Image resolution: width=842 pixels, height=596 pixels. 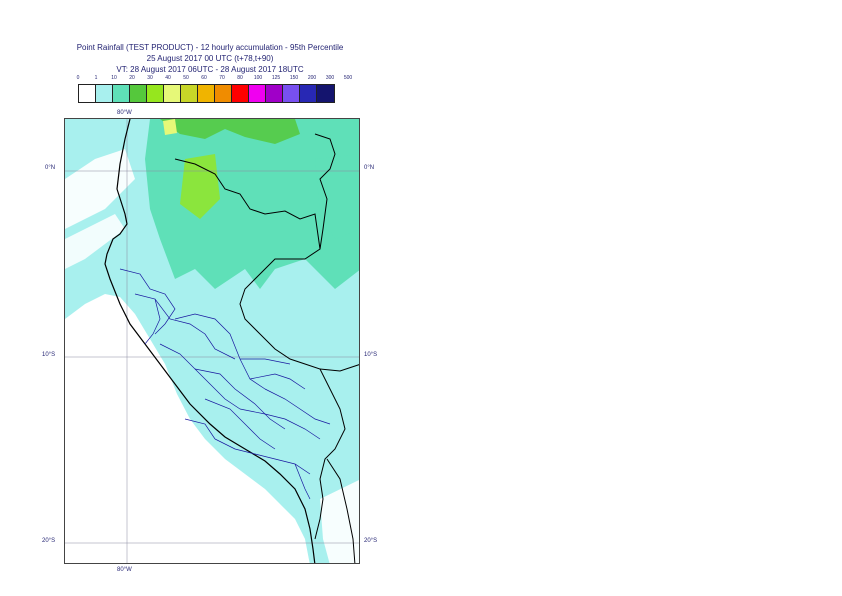 What do you see at coordinates (258, 78) in the screenshot?
I see `legend-label: 100` at bounding box center [258, 78].